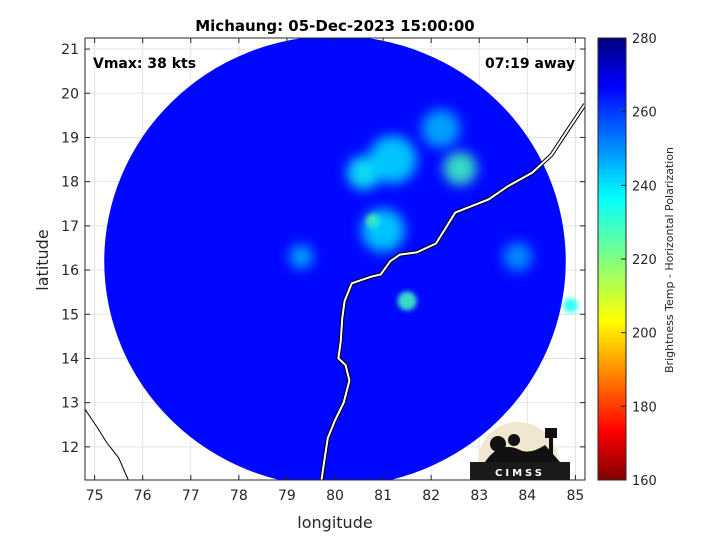  I want to click on logo-text: CIMSS, so click(520, 473).